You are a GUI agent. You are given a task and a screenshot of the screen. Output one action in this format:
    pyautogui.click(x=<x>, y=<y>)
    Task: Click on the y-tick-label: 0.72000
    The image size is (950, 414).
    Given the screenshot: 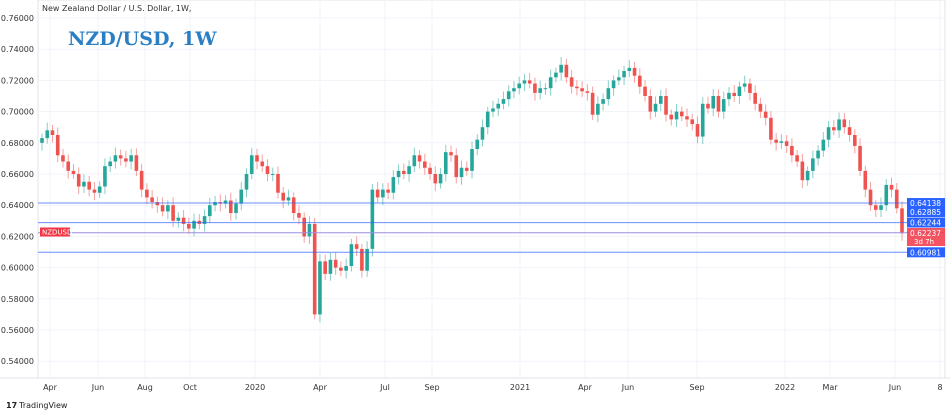 What is the action you would take?
    pyautogui.click(x=17, y=80)
    